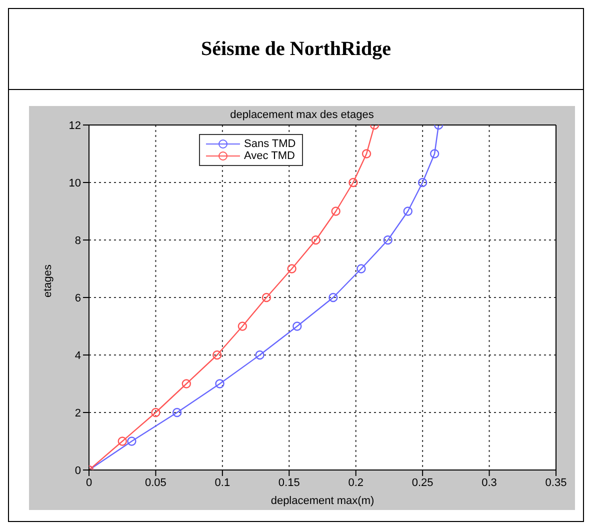 The width and height of the screenshot is (592, 529). What do you see at coordinates (77, 470) in the screenshot?
I see `y-tick-label: 0` at bounding box center [77, 470].